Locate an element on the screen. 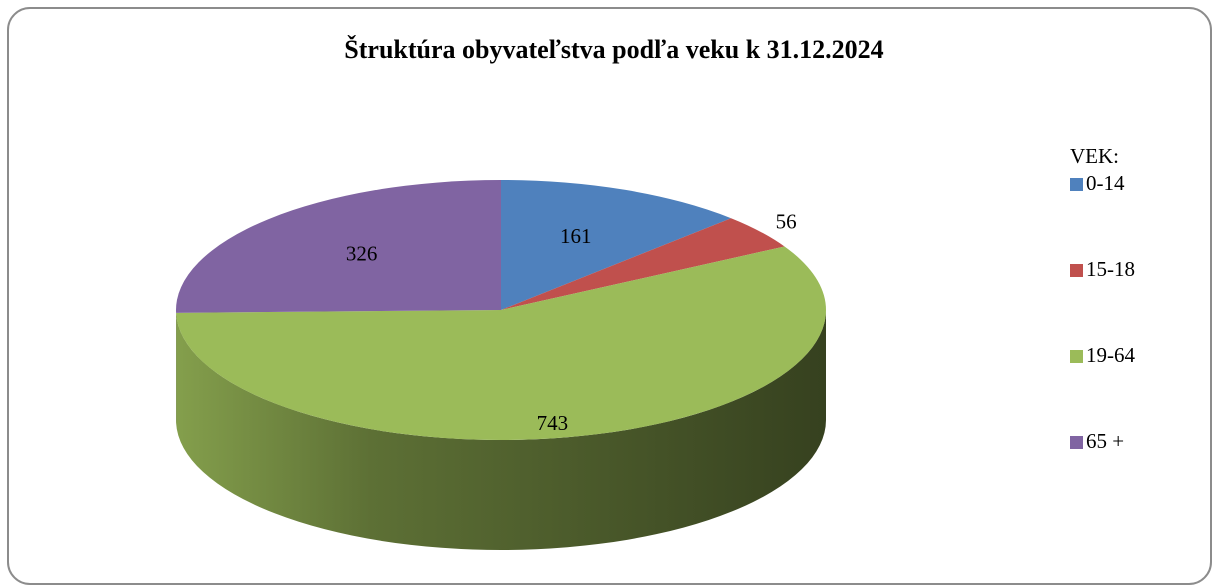  legend-label: 19-64 is located at coordinates (1110, 355).